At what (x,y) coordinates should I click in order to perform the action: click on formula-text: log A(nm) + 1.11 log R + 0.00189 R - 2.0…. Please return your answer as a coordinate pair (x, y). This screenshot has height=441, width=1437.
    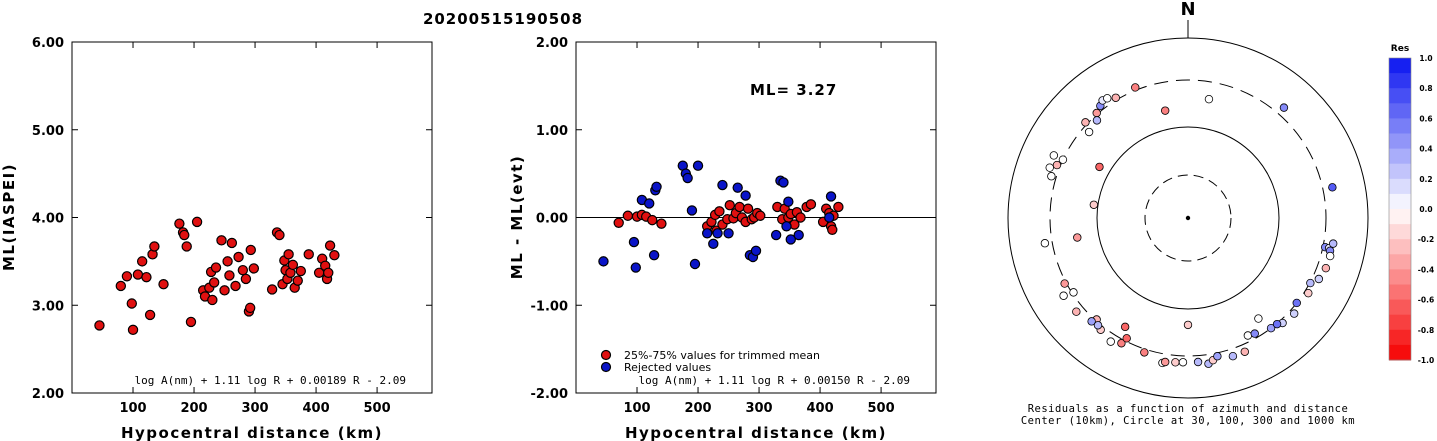
    Looking at the image, I should click on (270, 380).